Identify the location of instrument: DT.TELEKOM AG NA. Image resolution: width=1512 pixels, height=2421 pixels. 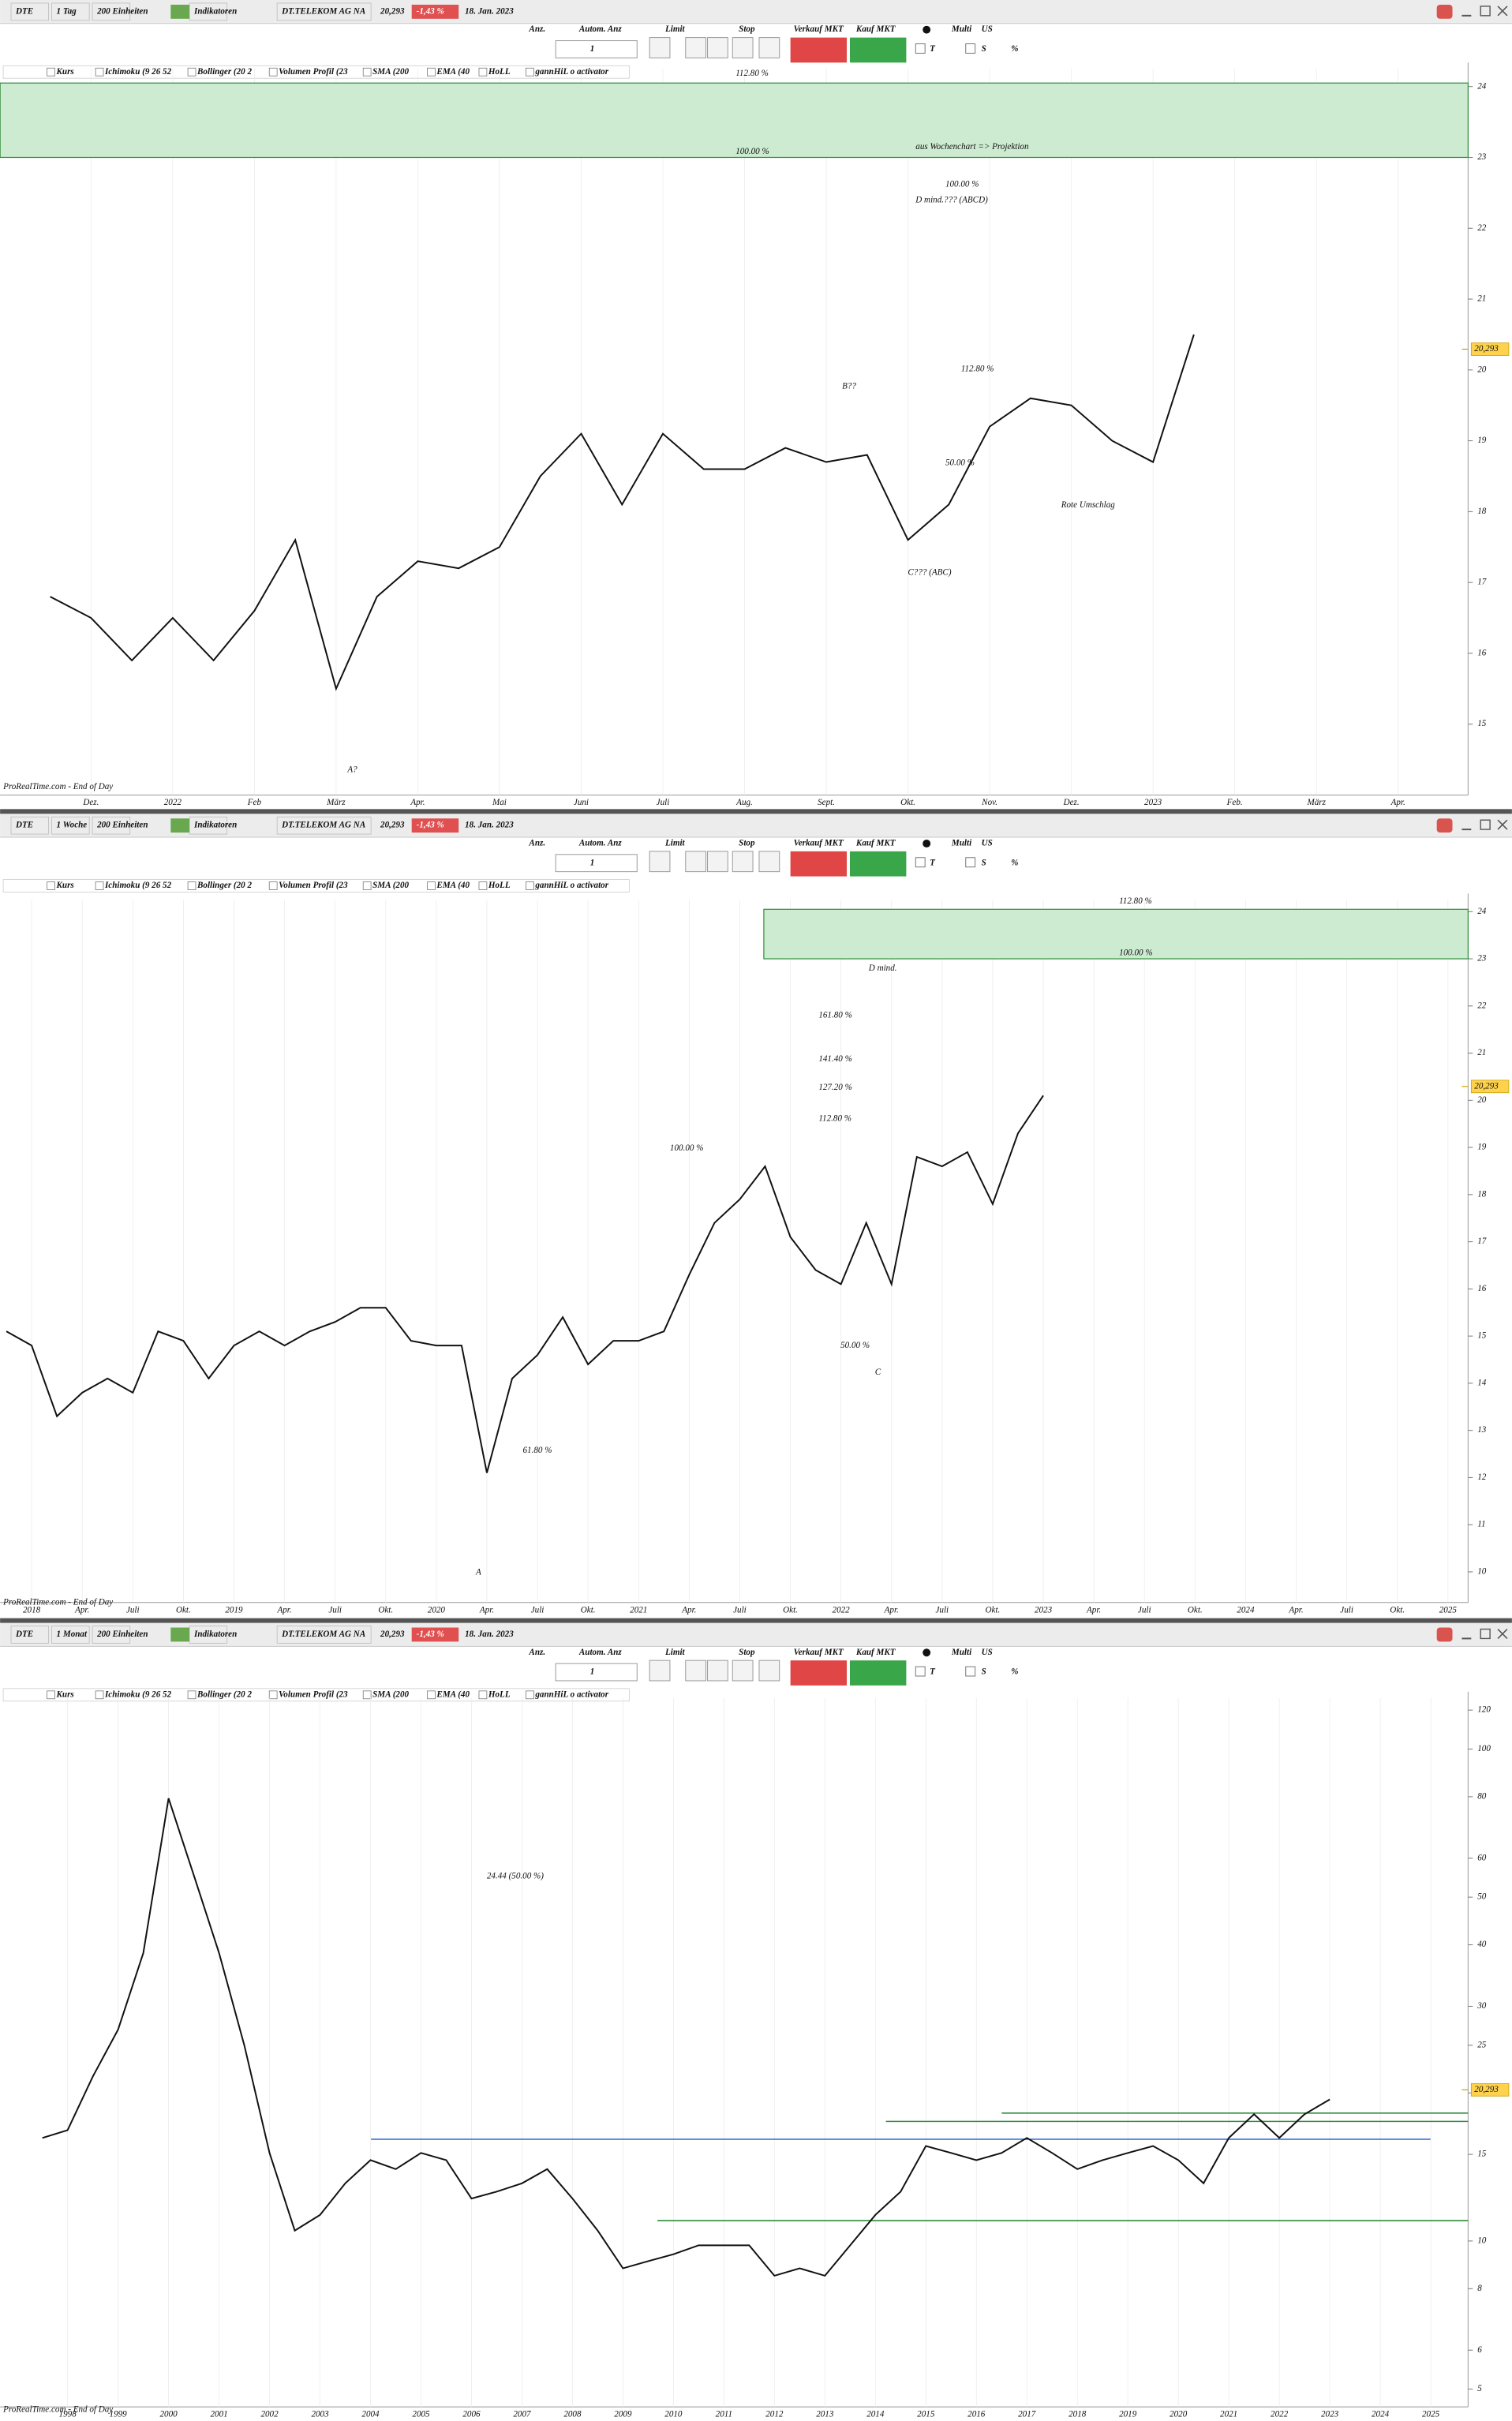
(323, 11).